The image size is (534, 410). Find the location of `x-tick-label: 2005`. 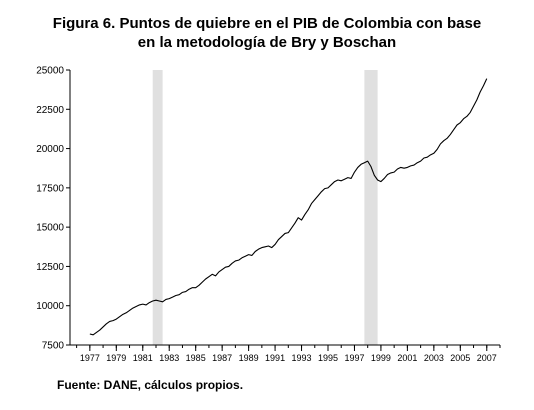

x-tick-label: 2005 is located at coordinates (460, 358).